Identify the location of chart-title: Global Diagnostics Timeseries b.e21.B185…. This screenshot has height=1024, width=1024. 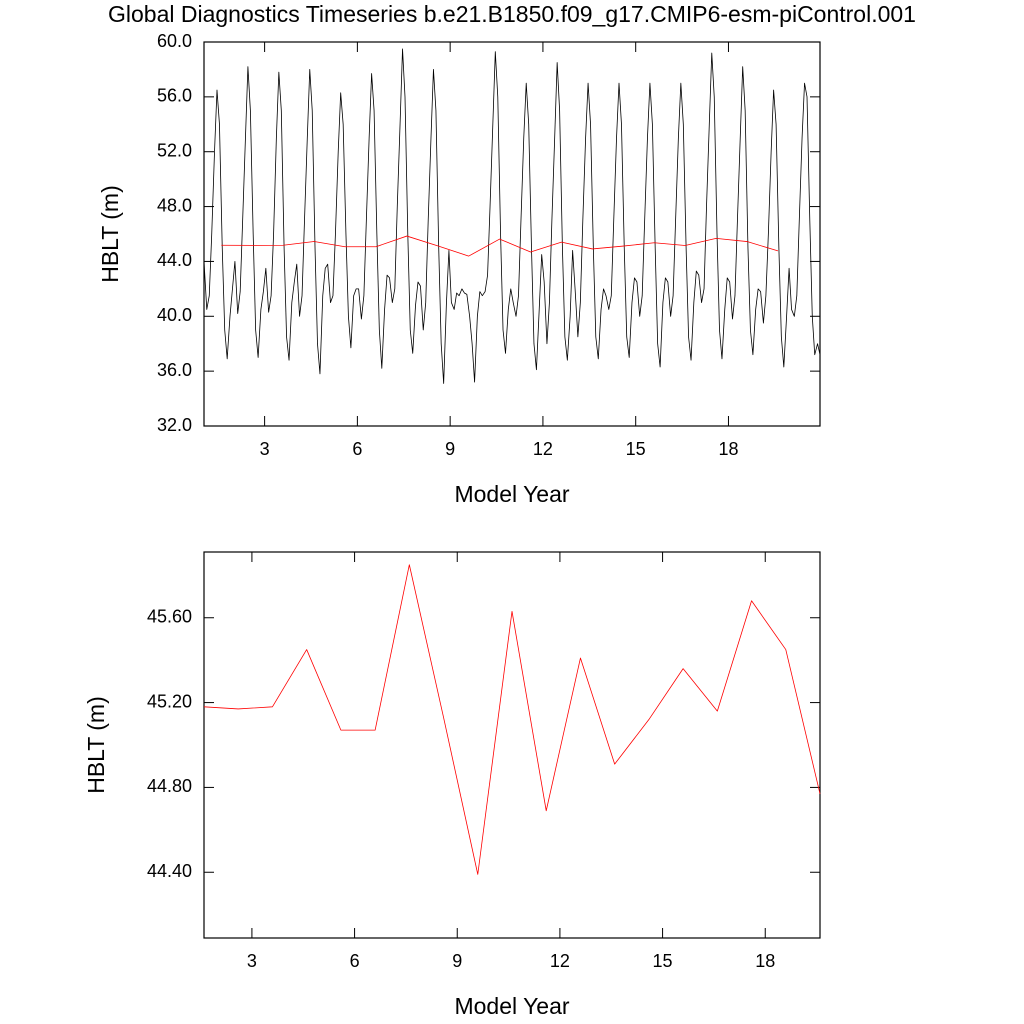
(512, 14).